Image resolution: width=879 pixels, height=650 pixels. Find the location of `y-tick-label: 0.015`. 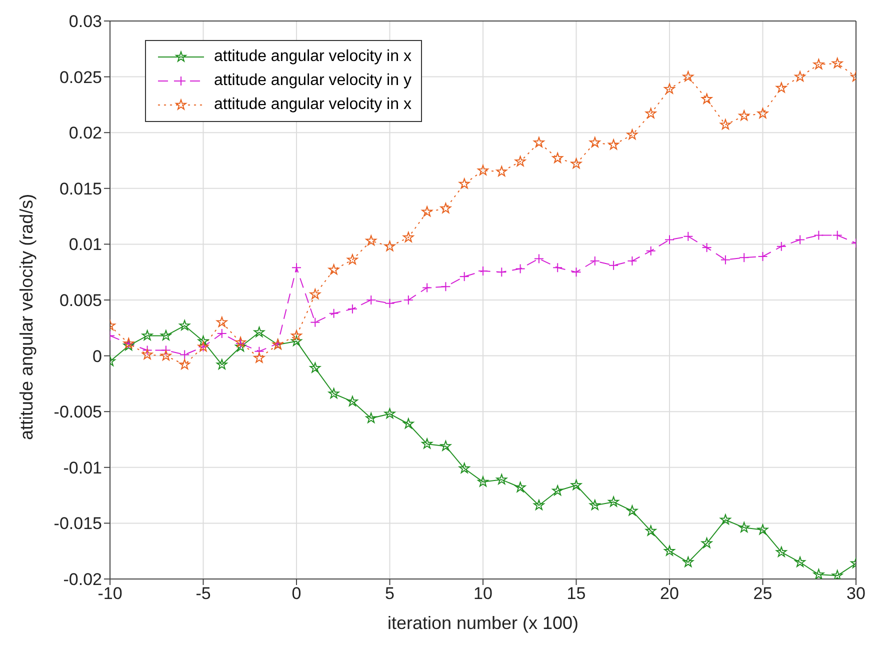

y-tick-label: 0.015 is located at coordinates (80, 188).